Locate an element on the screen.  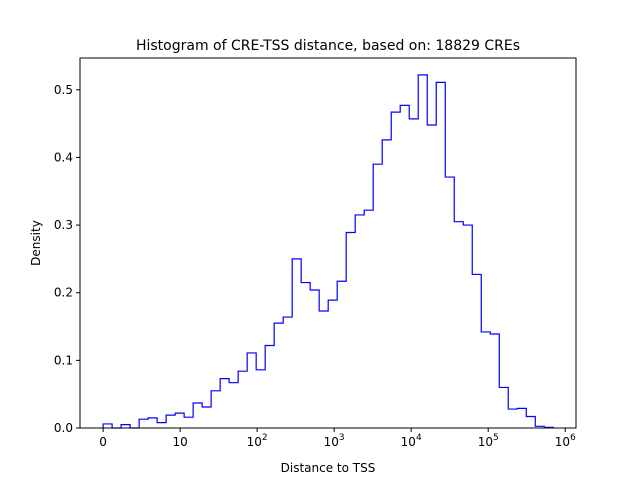
y-axis-label: Density is located at coordinates (36, 243).